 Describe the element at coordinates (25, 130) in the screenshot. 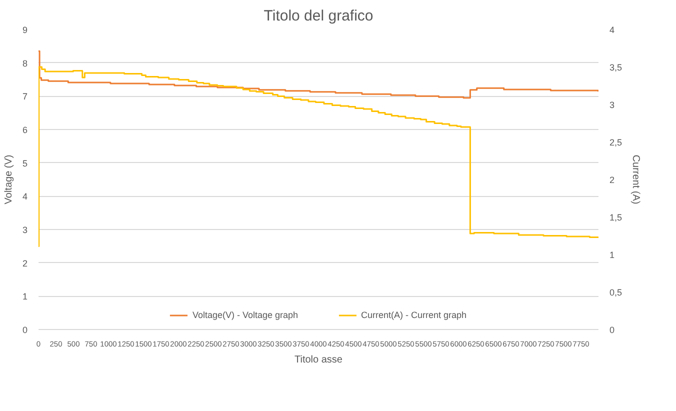

I see `y-tick-label: 6` at that location.